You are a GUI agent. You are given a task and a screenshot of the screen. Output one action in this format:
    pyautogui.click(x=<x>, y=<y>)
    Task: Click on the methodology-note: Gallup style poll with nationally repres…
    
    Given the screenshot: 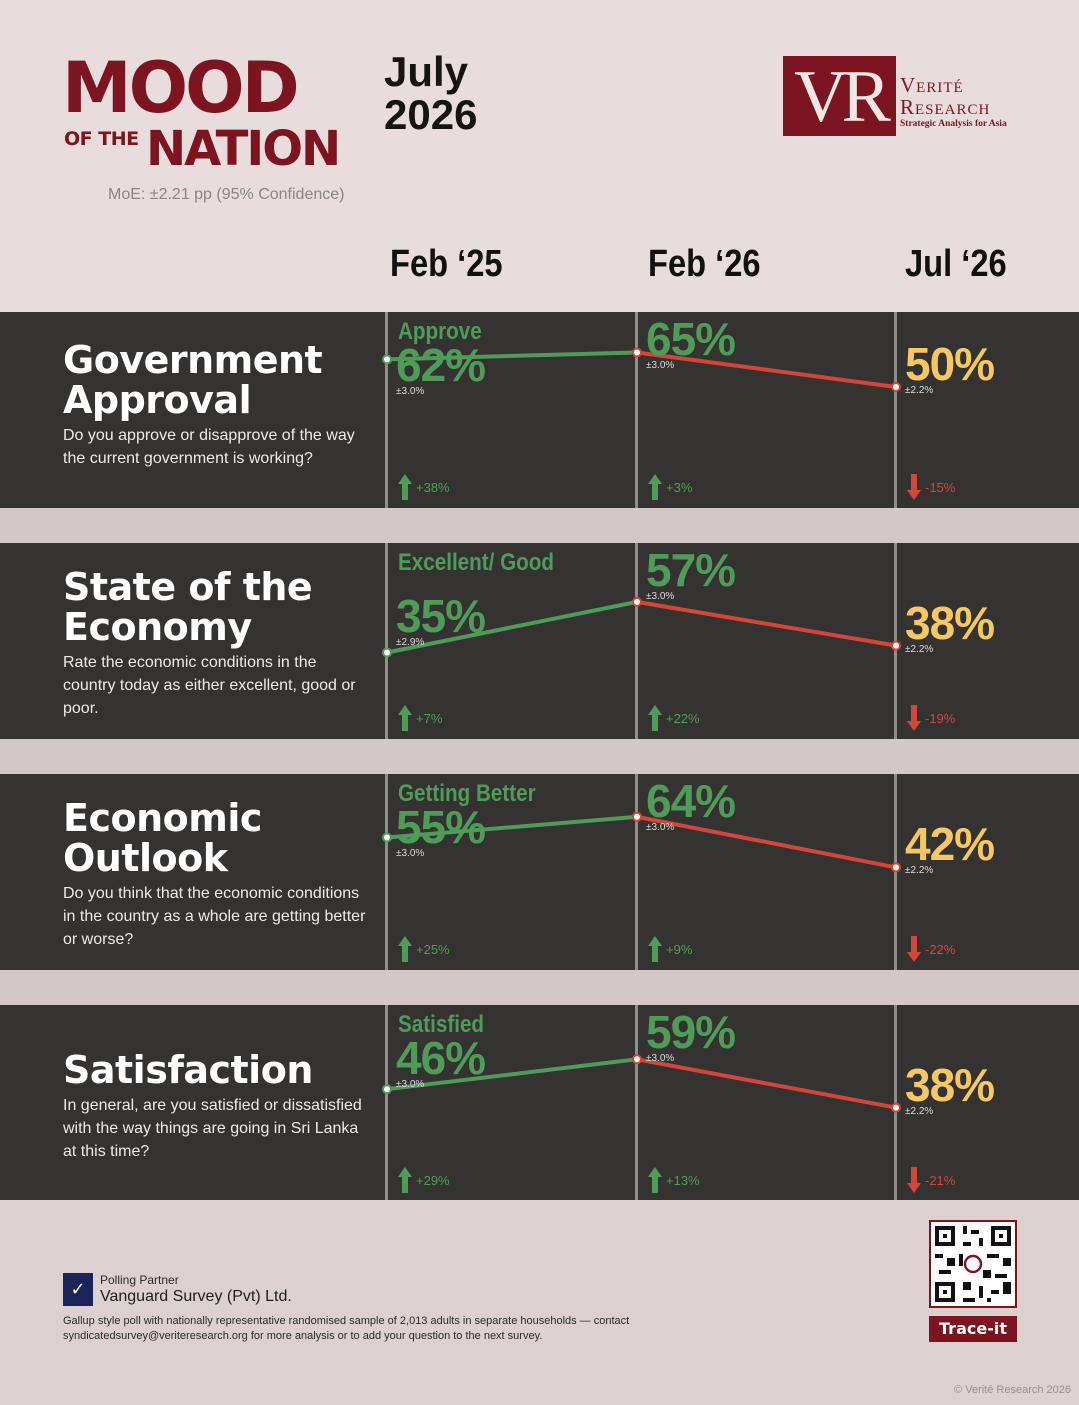 What is the action you would take?
    pyautogui.click(x=346, y=1328)
    